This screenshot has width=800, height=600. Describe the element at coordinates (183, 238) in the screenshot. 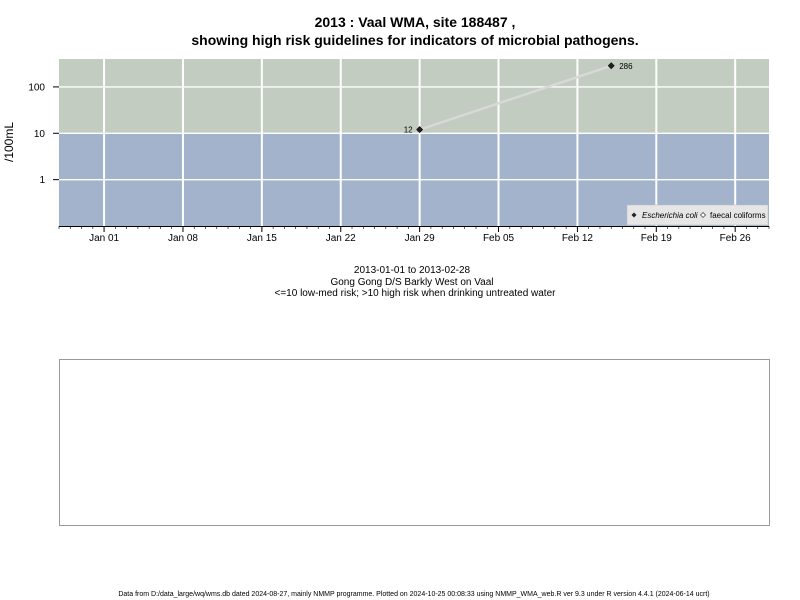

I see `x-tick-label: Jan 08` at that location.